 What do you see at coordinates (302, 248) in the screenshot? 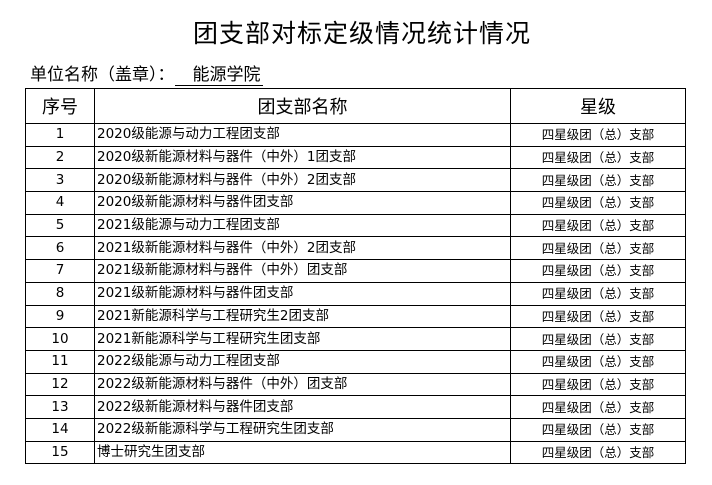
I see `cell-branch-name: 2021级新能源材料与器件（中外）2团支部` at bounding box center [302, 248].